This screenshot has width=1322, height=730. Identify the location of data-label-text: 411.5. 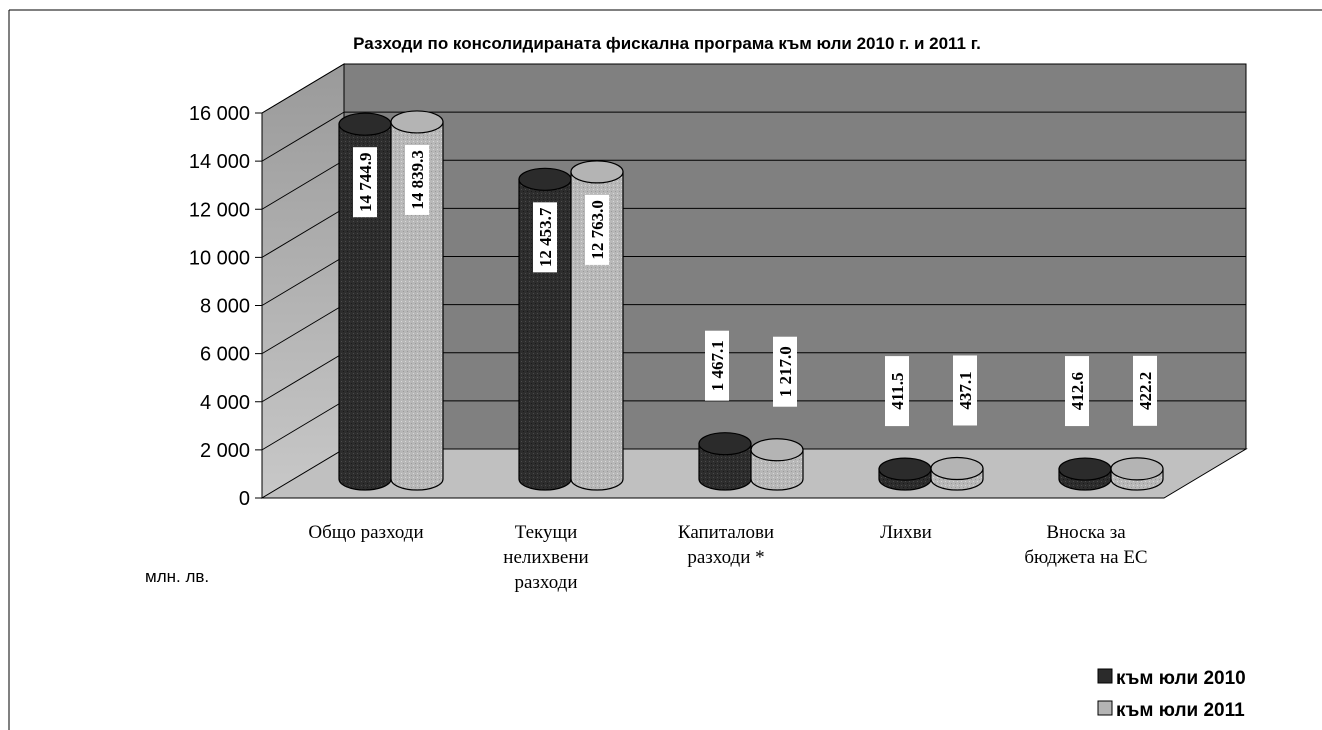
(897, 390).